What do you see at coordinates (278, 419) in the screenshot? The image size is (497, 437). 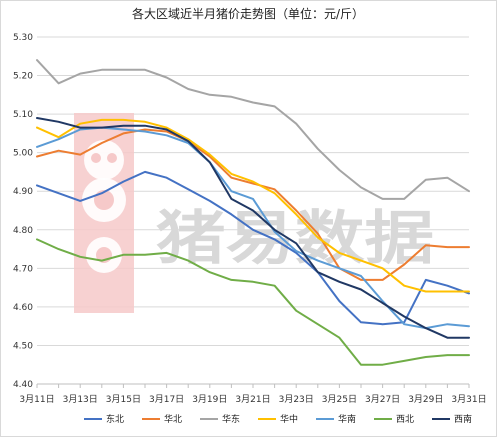 I see `legend: 东北 华北 华东 华中 华南 西北 西南` at bounding box center [278, 419].